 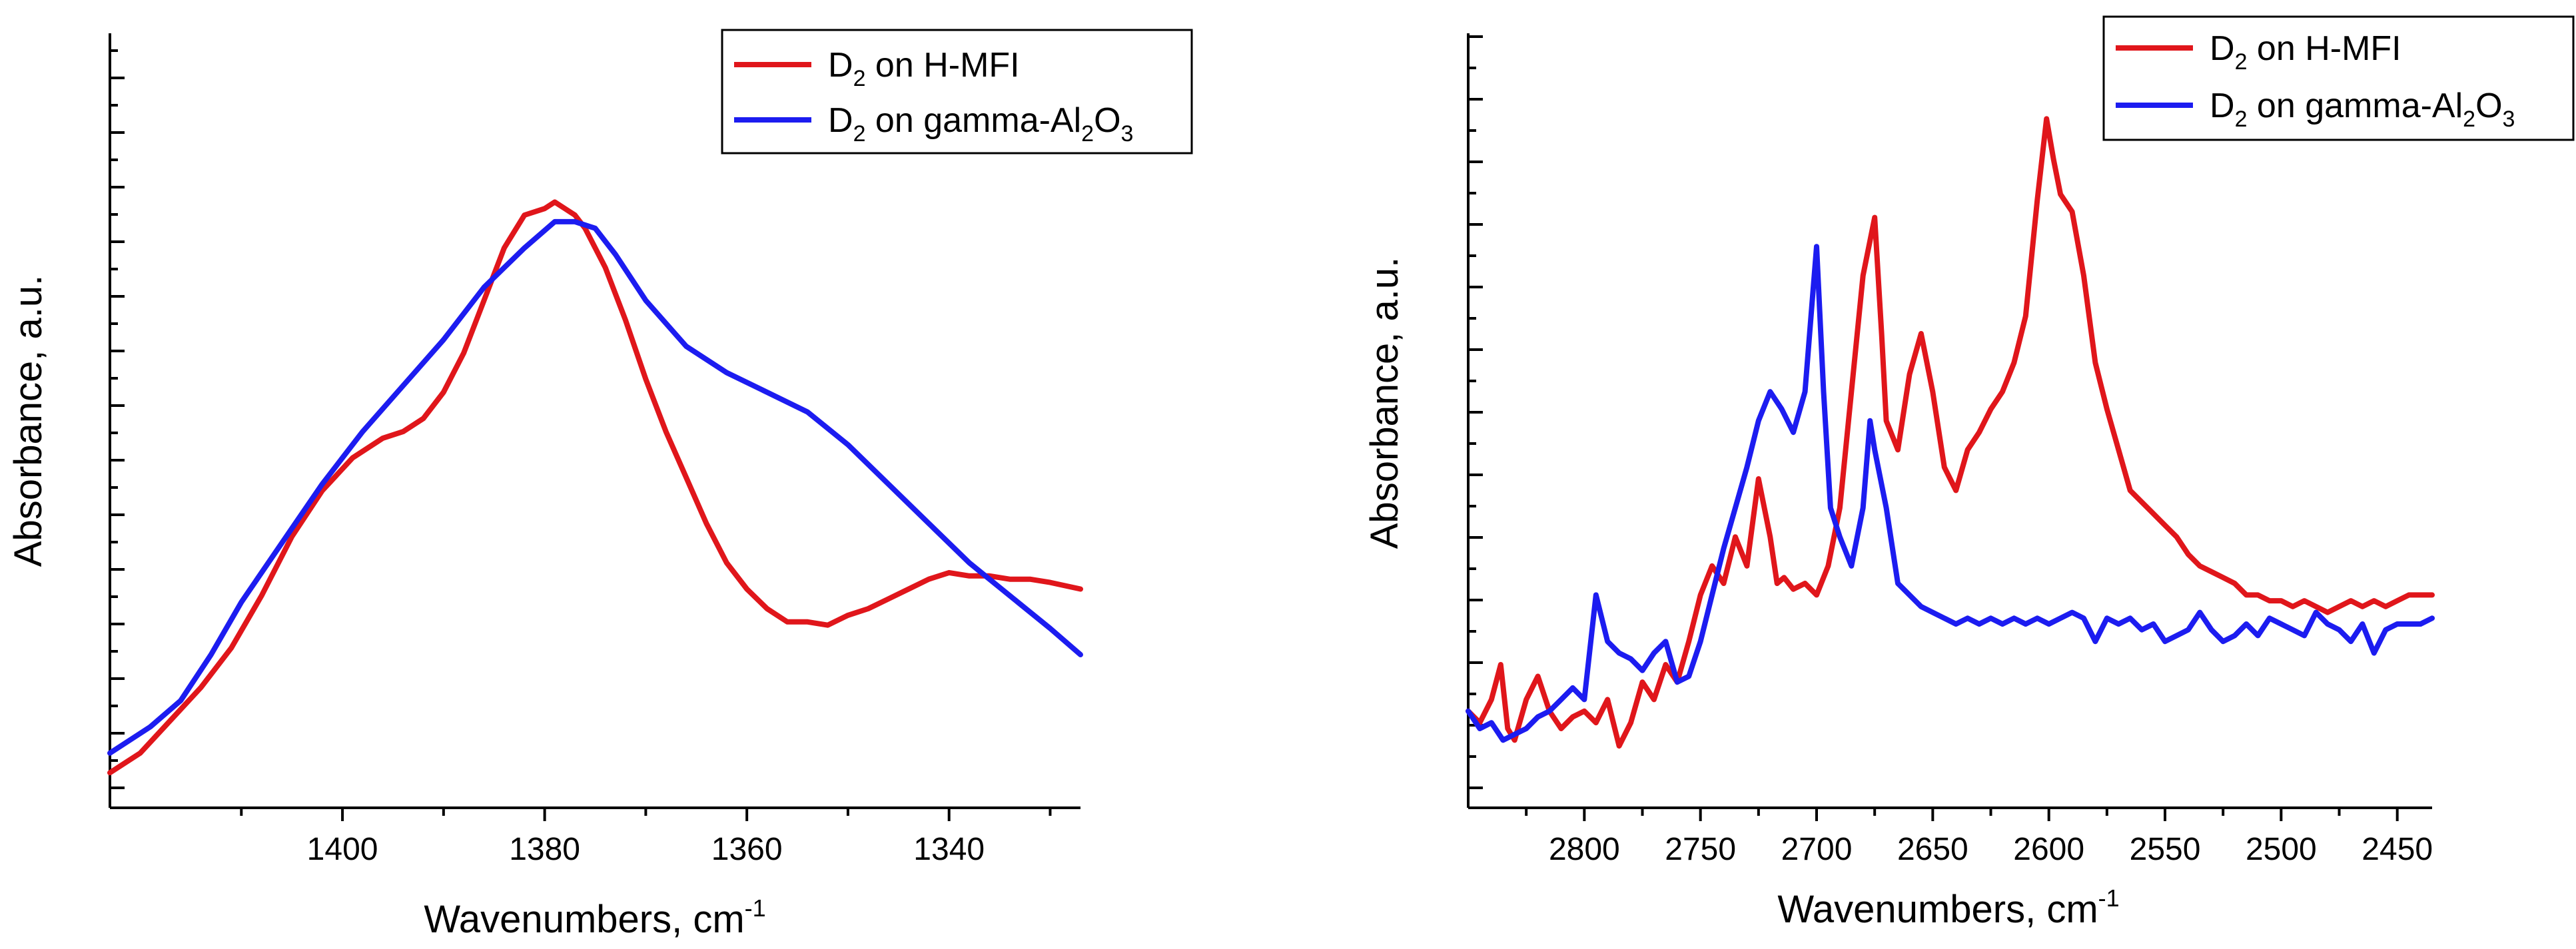 What do you see at coordinates (545, 849) in the screenshot?
I see `x-tick-label-left: 1380` at bounding box center [545, 849].